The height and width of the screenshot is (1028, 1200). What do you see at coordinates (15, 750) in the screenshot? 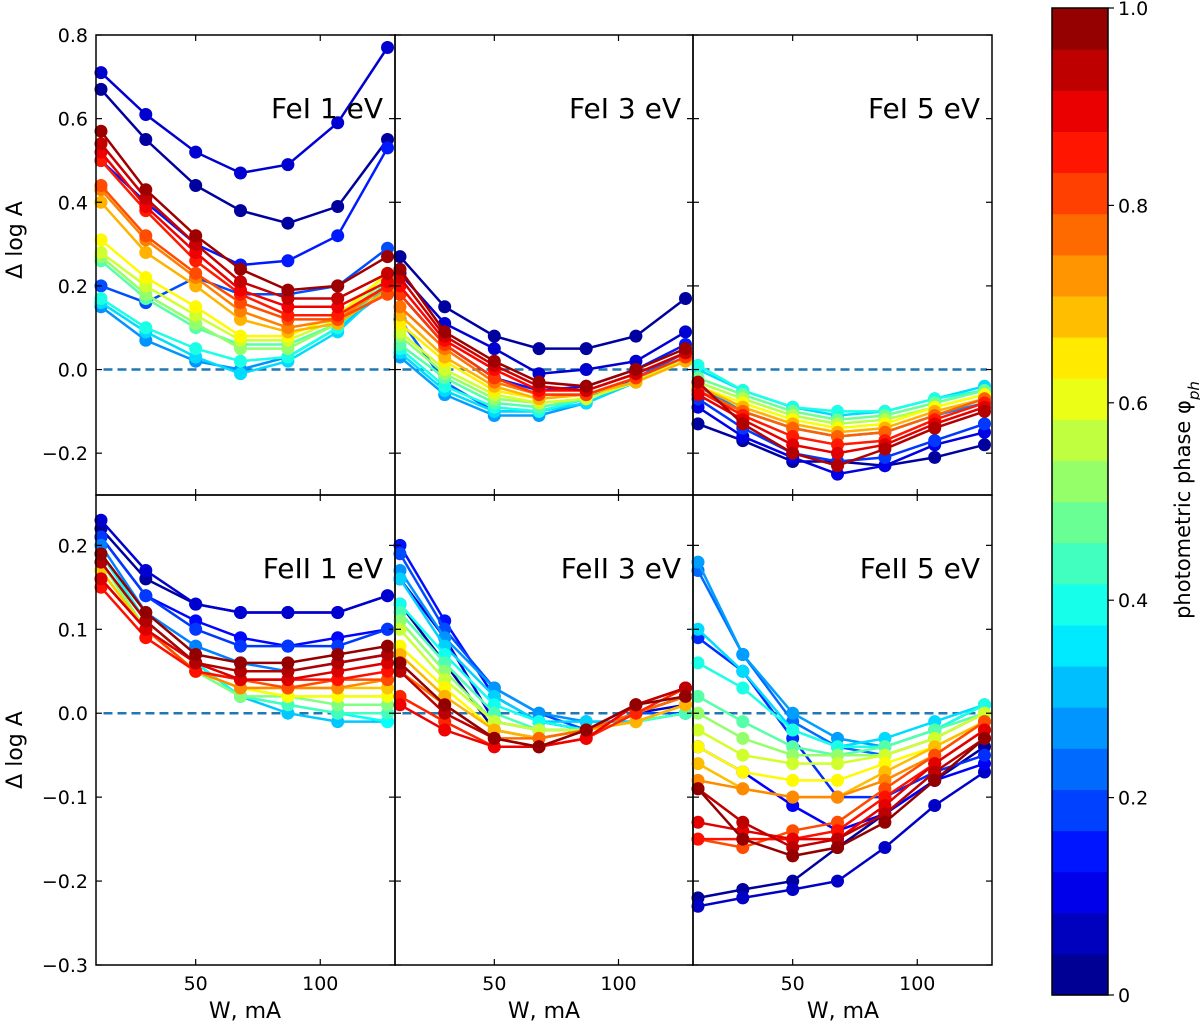
I see `y-axis-title-bottom: Δ log A` at bounding box center [15, 750].